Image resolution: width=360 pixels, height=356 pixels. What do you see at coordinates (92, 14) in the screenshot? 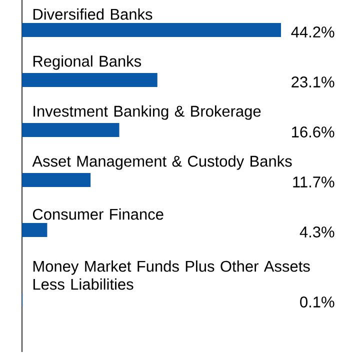
I see `y-tick-label: Diversified Banks` at bounding box center [92, 14].